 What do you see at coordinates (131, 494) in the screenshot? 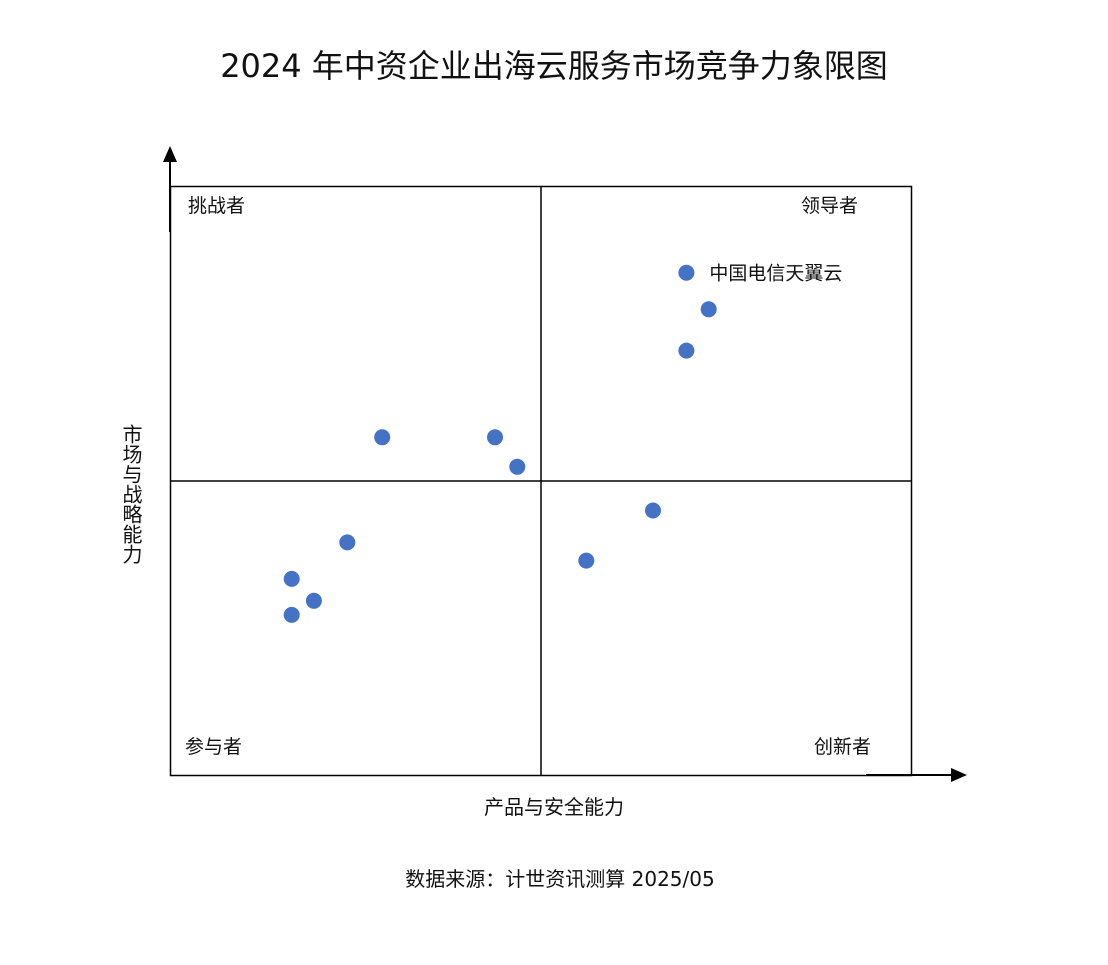
I see `y-axis-label: 市场与战略能力` at bounding box center [131, 494].